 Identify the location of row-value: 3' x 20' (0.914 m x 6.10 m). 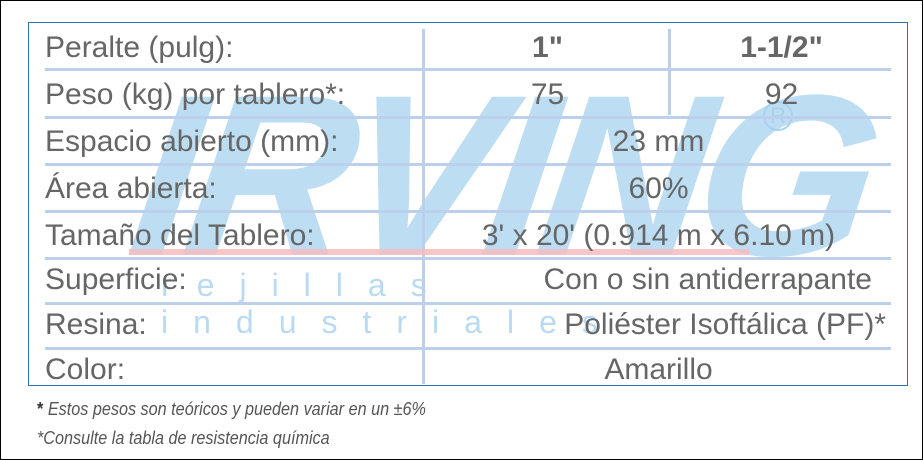
(658, 235).